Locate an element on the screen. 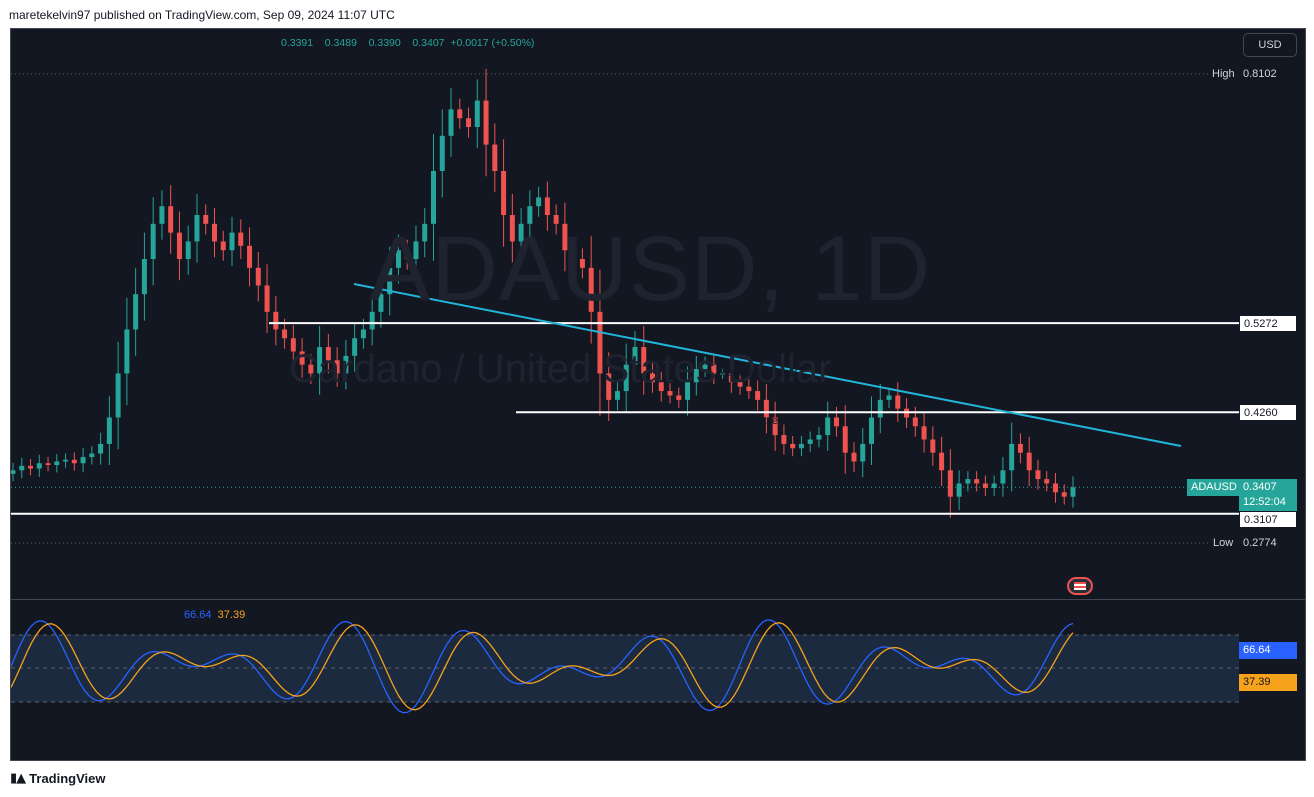 The width and height of the screenshot is (1314, 797). stoch-k-legend: 66.64 is located at coordinates (198, 615).